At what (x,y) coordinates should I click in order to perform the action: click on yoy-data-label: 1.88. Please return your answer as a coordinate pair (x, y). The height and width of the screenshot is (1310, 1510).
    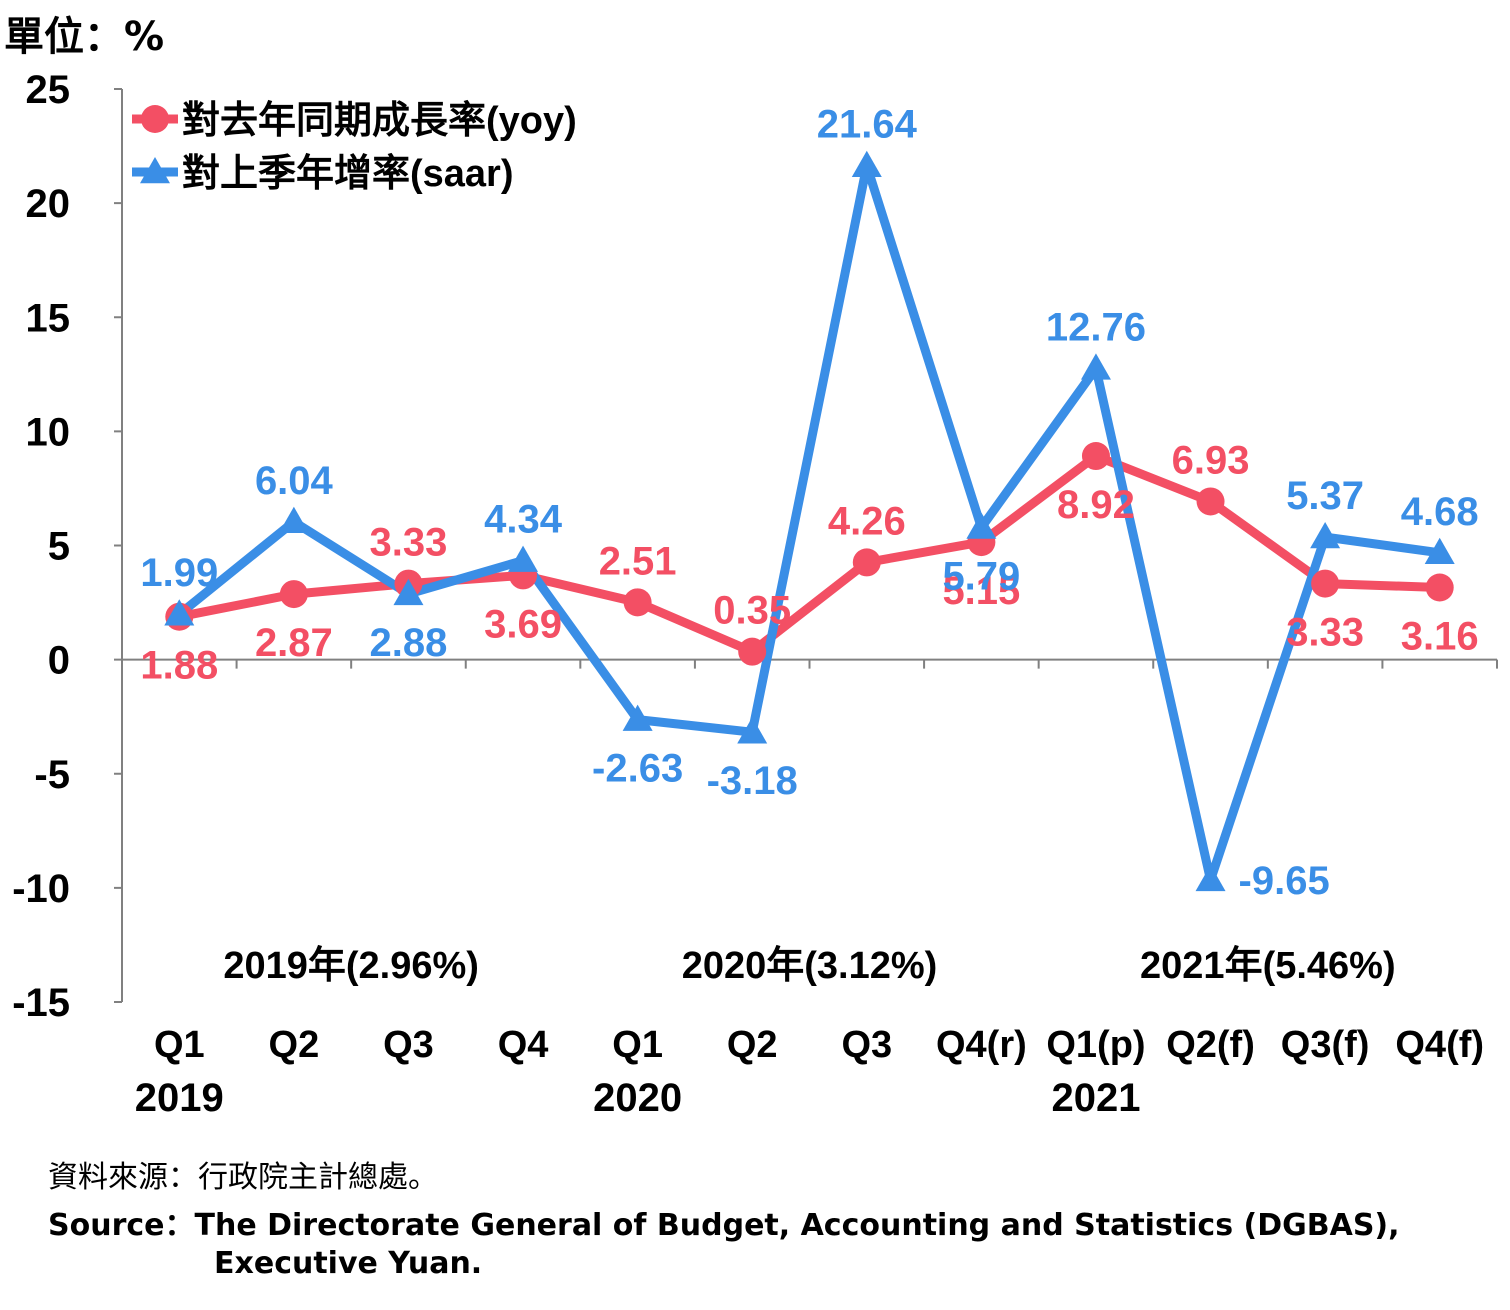
    Looking at the image, I should click on (179, 666).